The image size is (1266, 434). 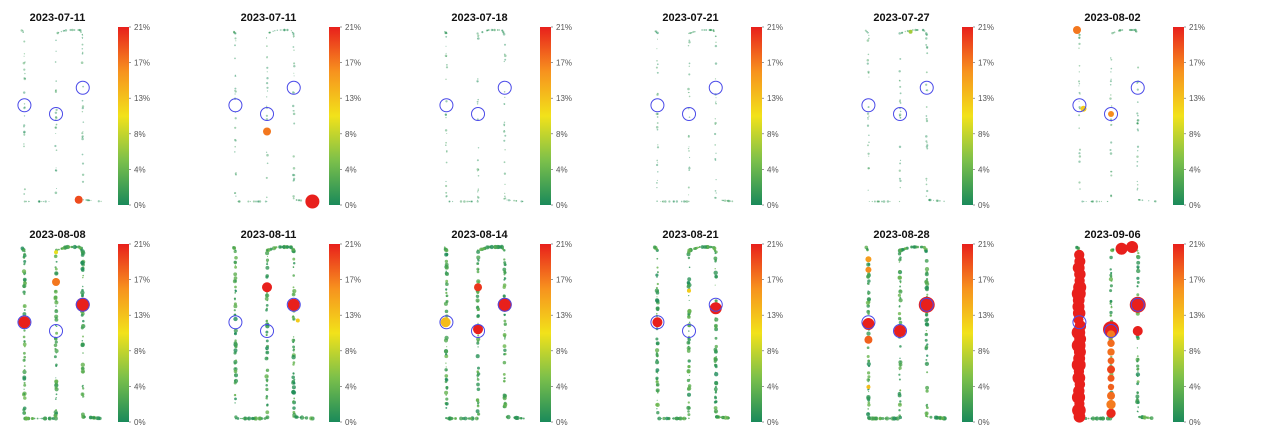 I want to click on colorbar, so click(x=1178, y=116).